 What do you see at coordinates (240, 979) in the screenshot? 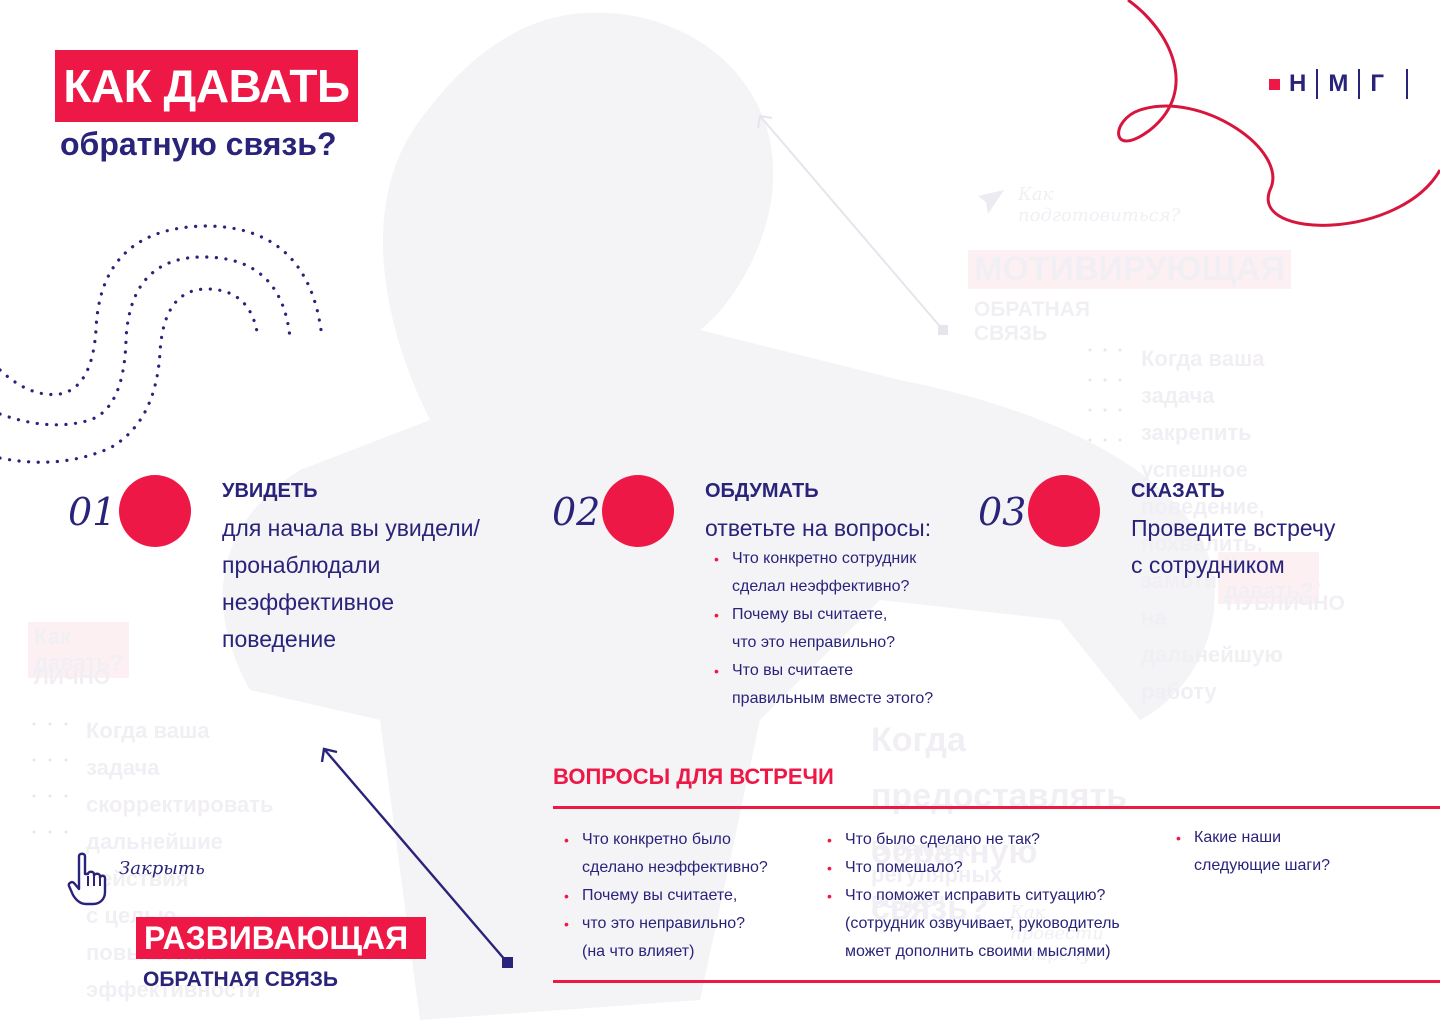
I see `developing-subtitle: ОБРАТНАЯ СВЯЗЬ` at bounding box center [240, 979].